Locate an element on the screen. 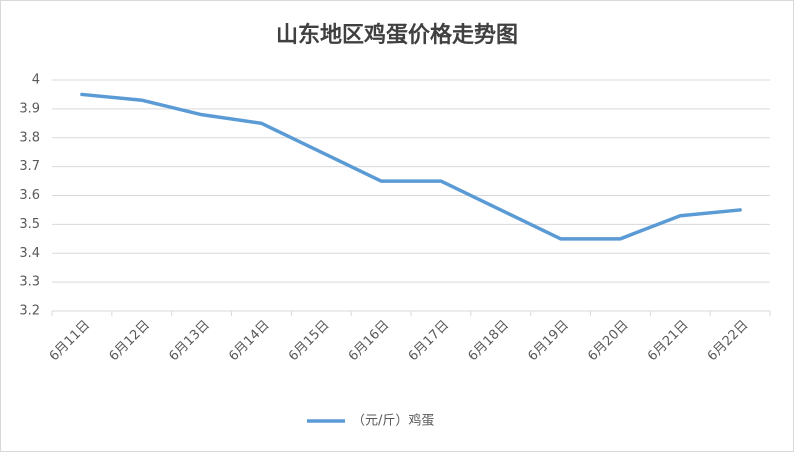 This screenshot has width=794, height=452. y-tick-label: 3.8 is located at coordinates (29, 137).